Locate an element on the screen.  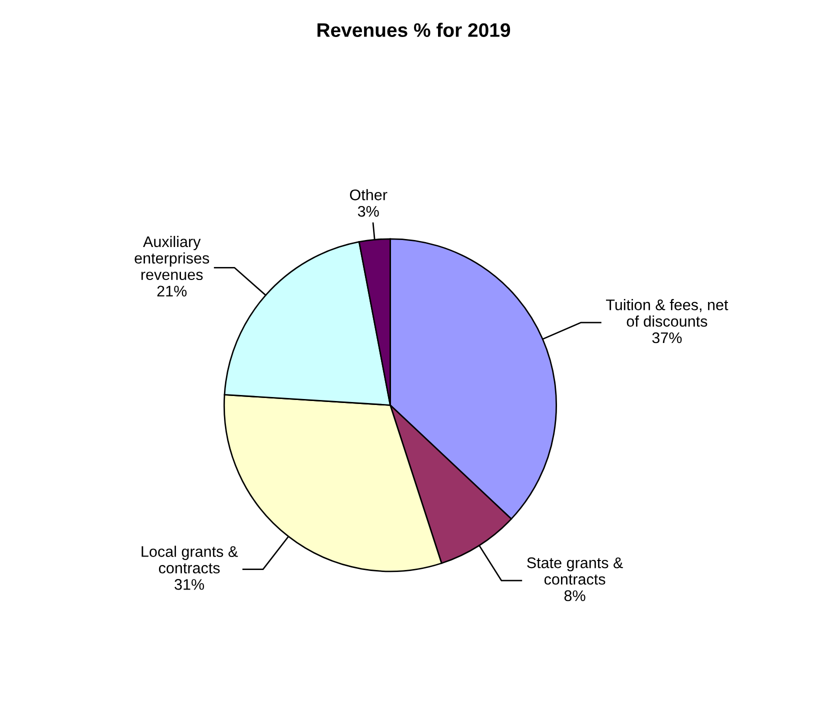
data-label: 21% is located at coordinates (172, 291).